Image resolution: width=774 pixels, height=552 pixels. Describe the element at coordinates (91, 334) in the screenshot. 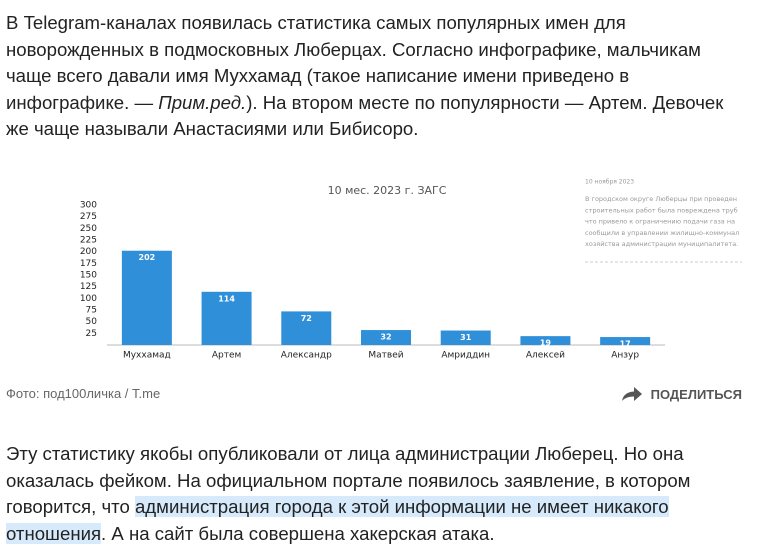

I see `y-tick-label: 25` at that location.